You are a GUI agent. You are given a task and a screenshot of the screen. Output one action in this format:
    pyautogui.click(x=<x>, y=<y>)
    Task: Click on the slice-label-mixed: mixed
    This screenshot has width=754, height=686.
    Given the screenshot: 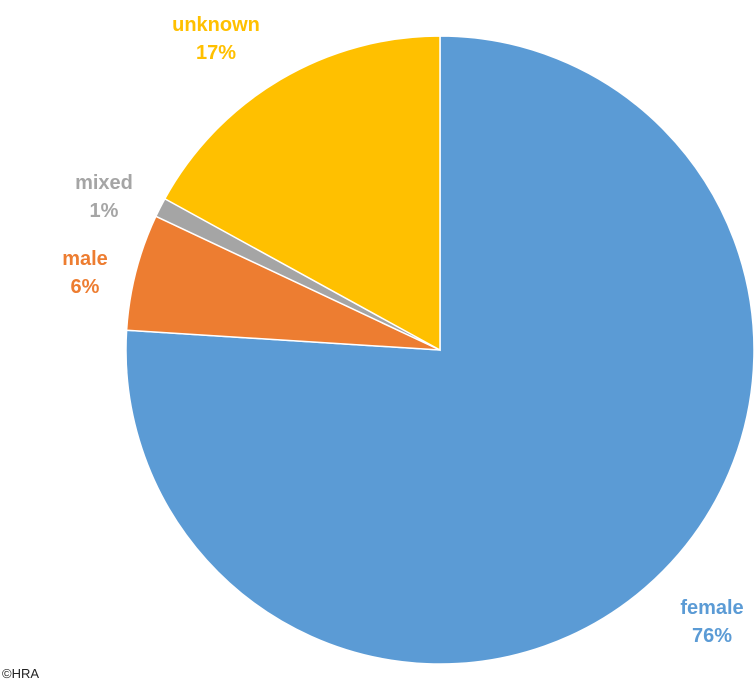 What is the action you would take?
    pyautogui.click(x=104, y=183)
    